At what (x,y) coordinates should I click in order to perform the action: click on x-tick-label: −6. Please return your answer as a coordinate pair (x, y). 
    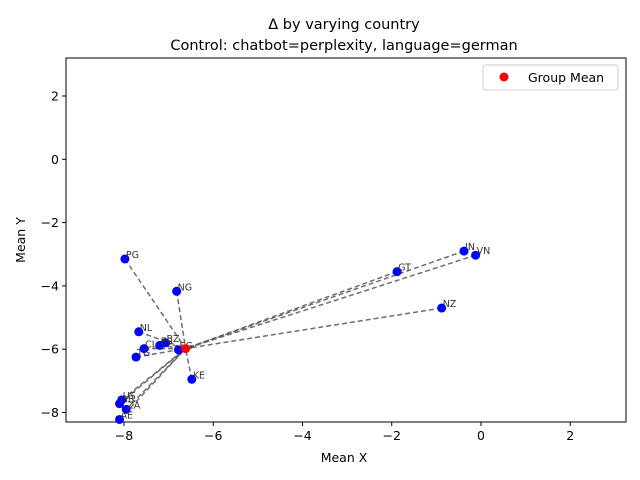
    Looking at the image, I should click on (213, 435).